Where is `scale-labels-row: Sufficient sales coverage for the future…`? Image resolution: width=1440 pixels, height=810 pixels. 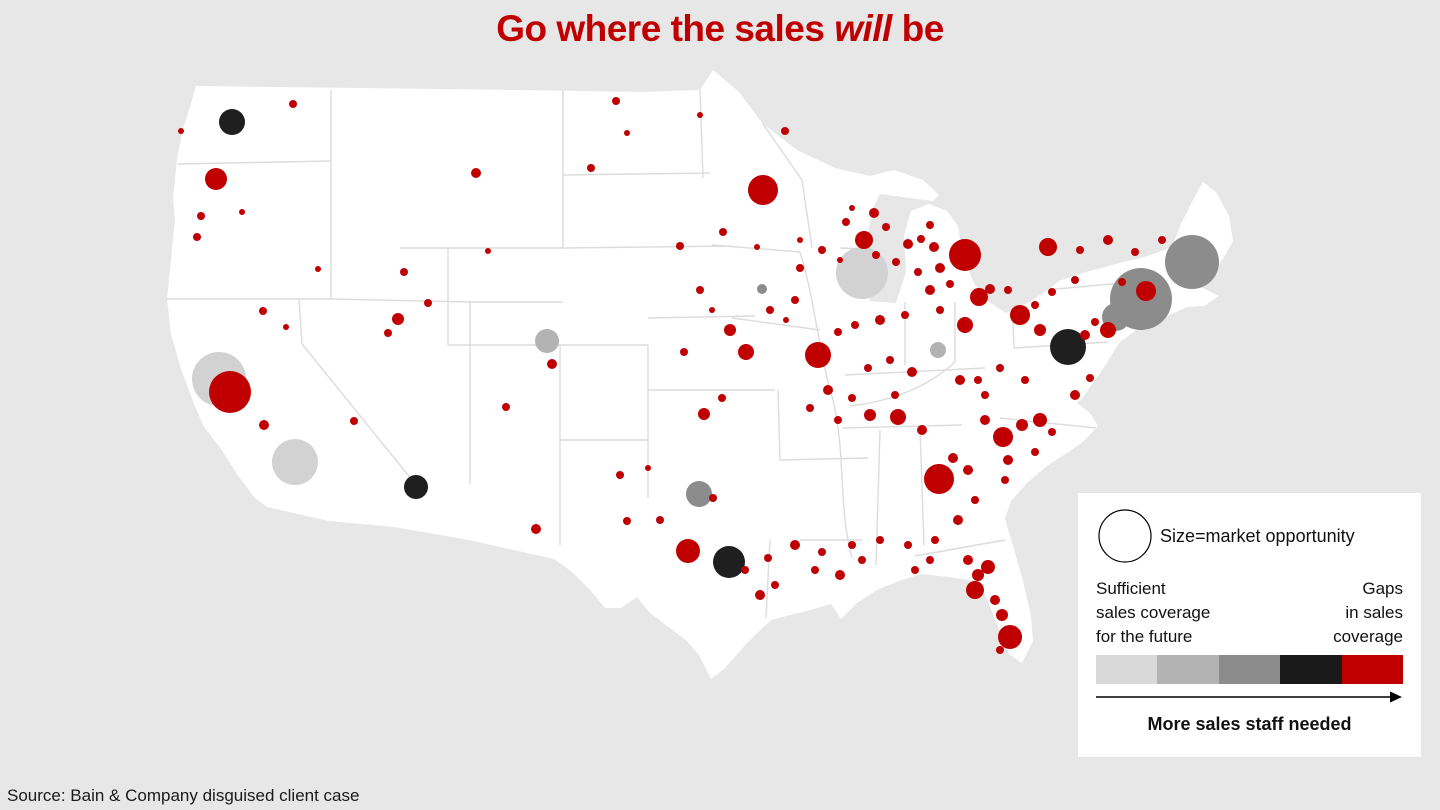
scale-labels-row: Sufficient sales coverage for the future… is located at coordinates (1249, 613).